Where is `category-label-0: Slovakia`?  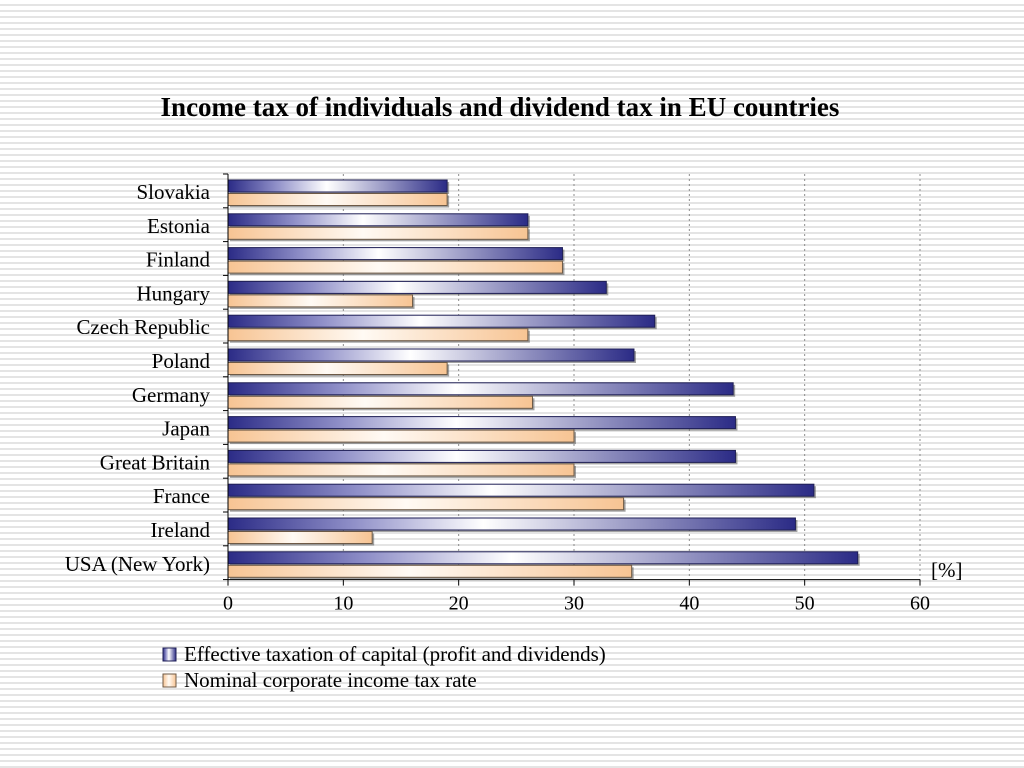
category-label-0: Slovakia is located at coordinates (174, 192).